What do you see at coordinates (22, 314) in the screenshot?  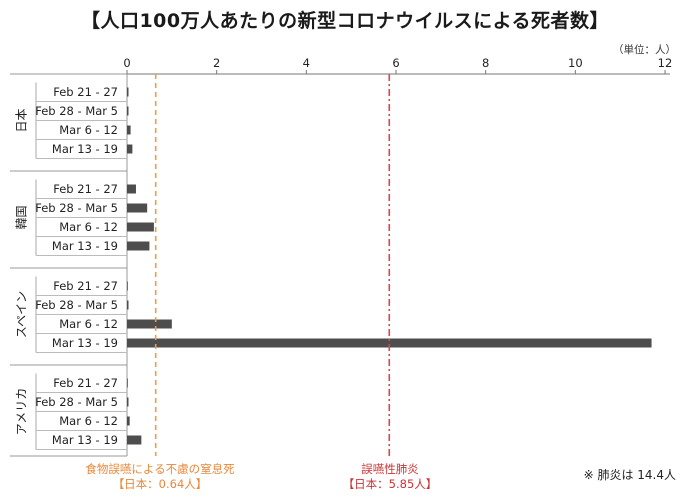 I see `group-label: スペイン` at bounding box center [22, 314].